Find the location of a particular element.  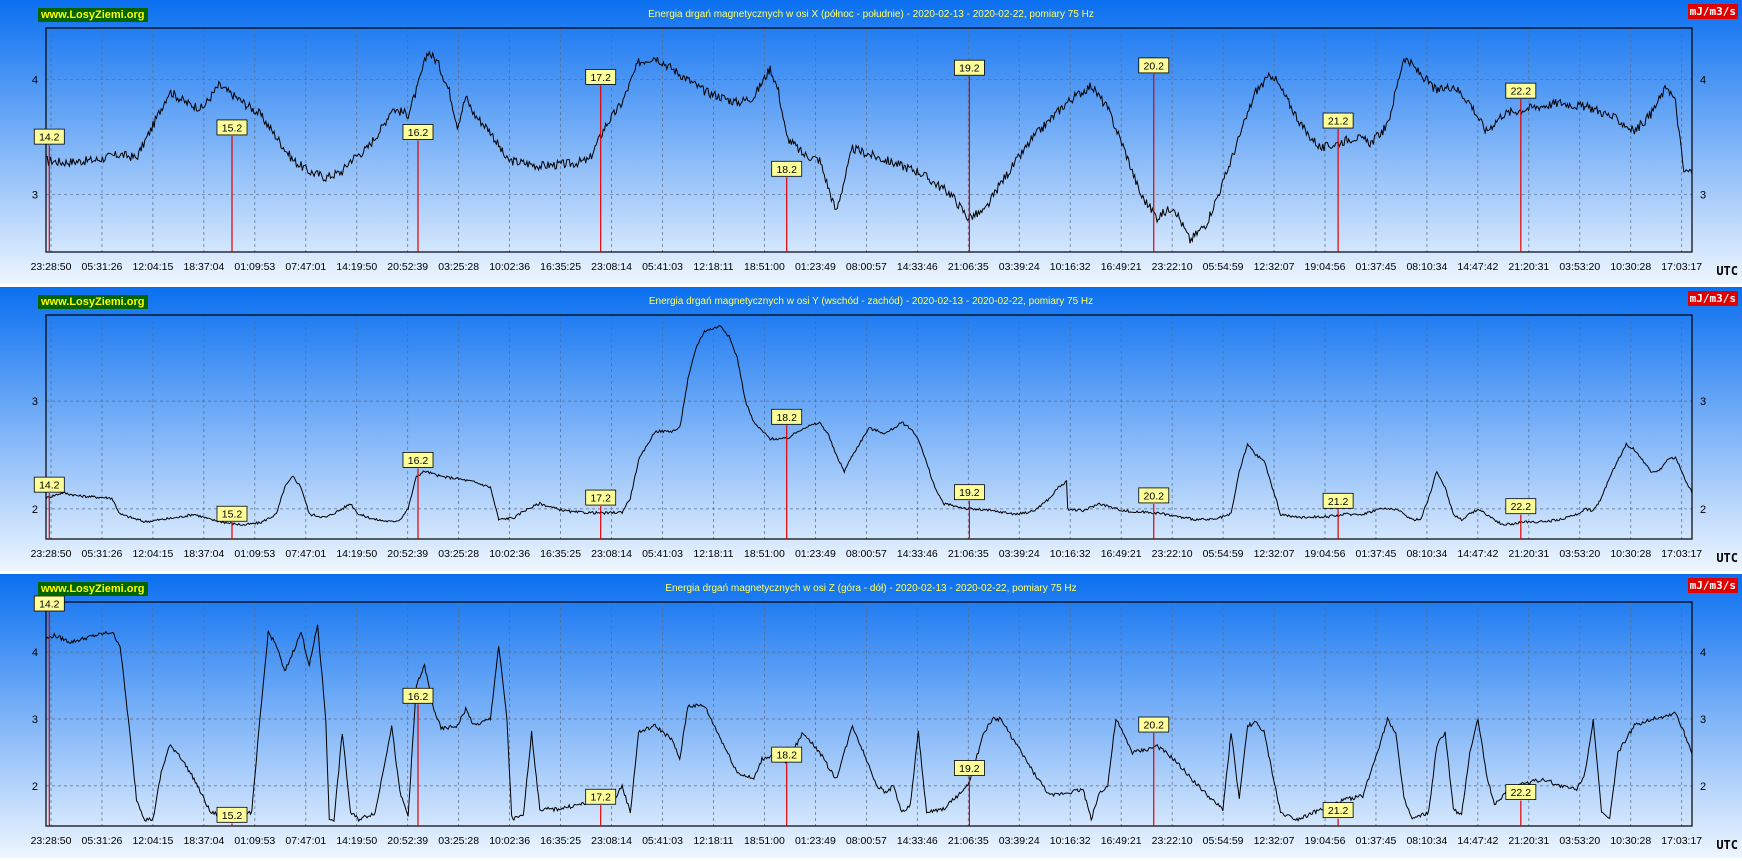

x-tick-label: 21:20:31 is located at coordinates (1528, 841).